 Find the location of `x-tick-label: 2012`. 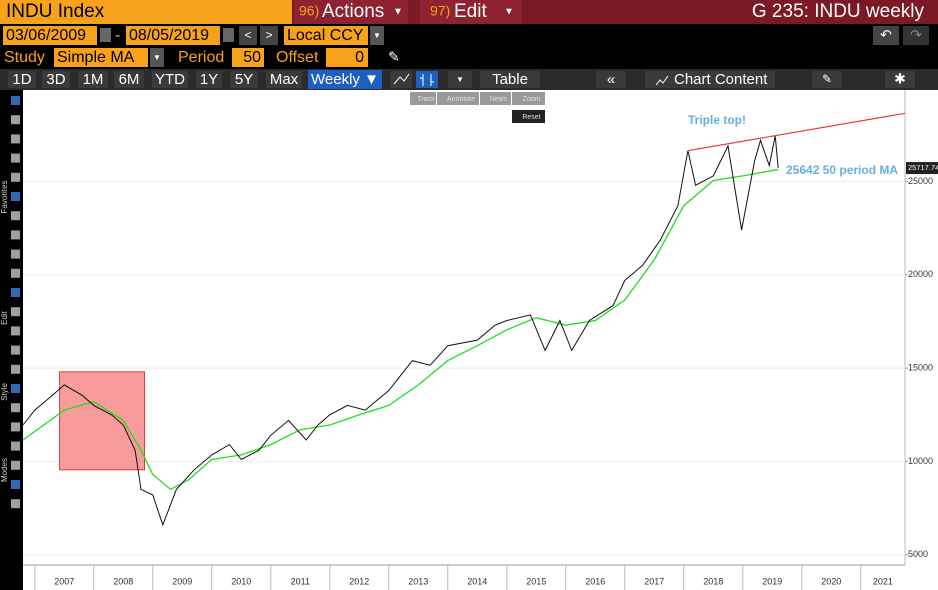

x-tick-label: 2012 is located at coordinates (359, 581).